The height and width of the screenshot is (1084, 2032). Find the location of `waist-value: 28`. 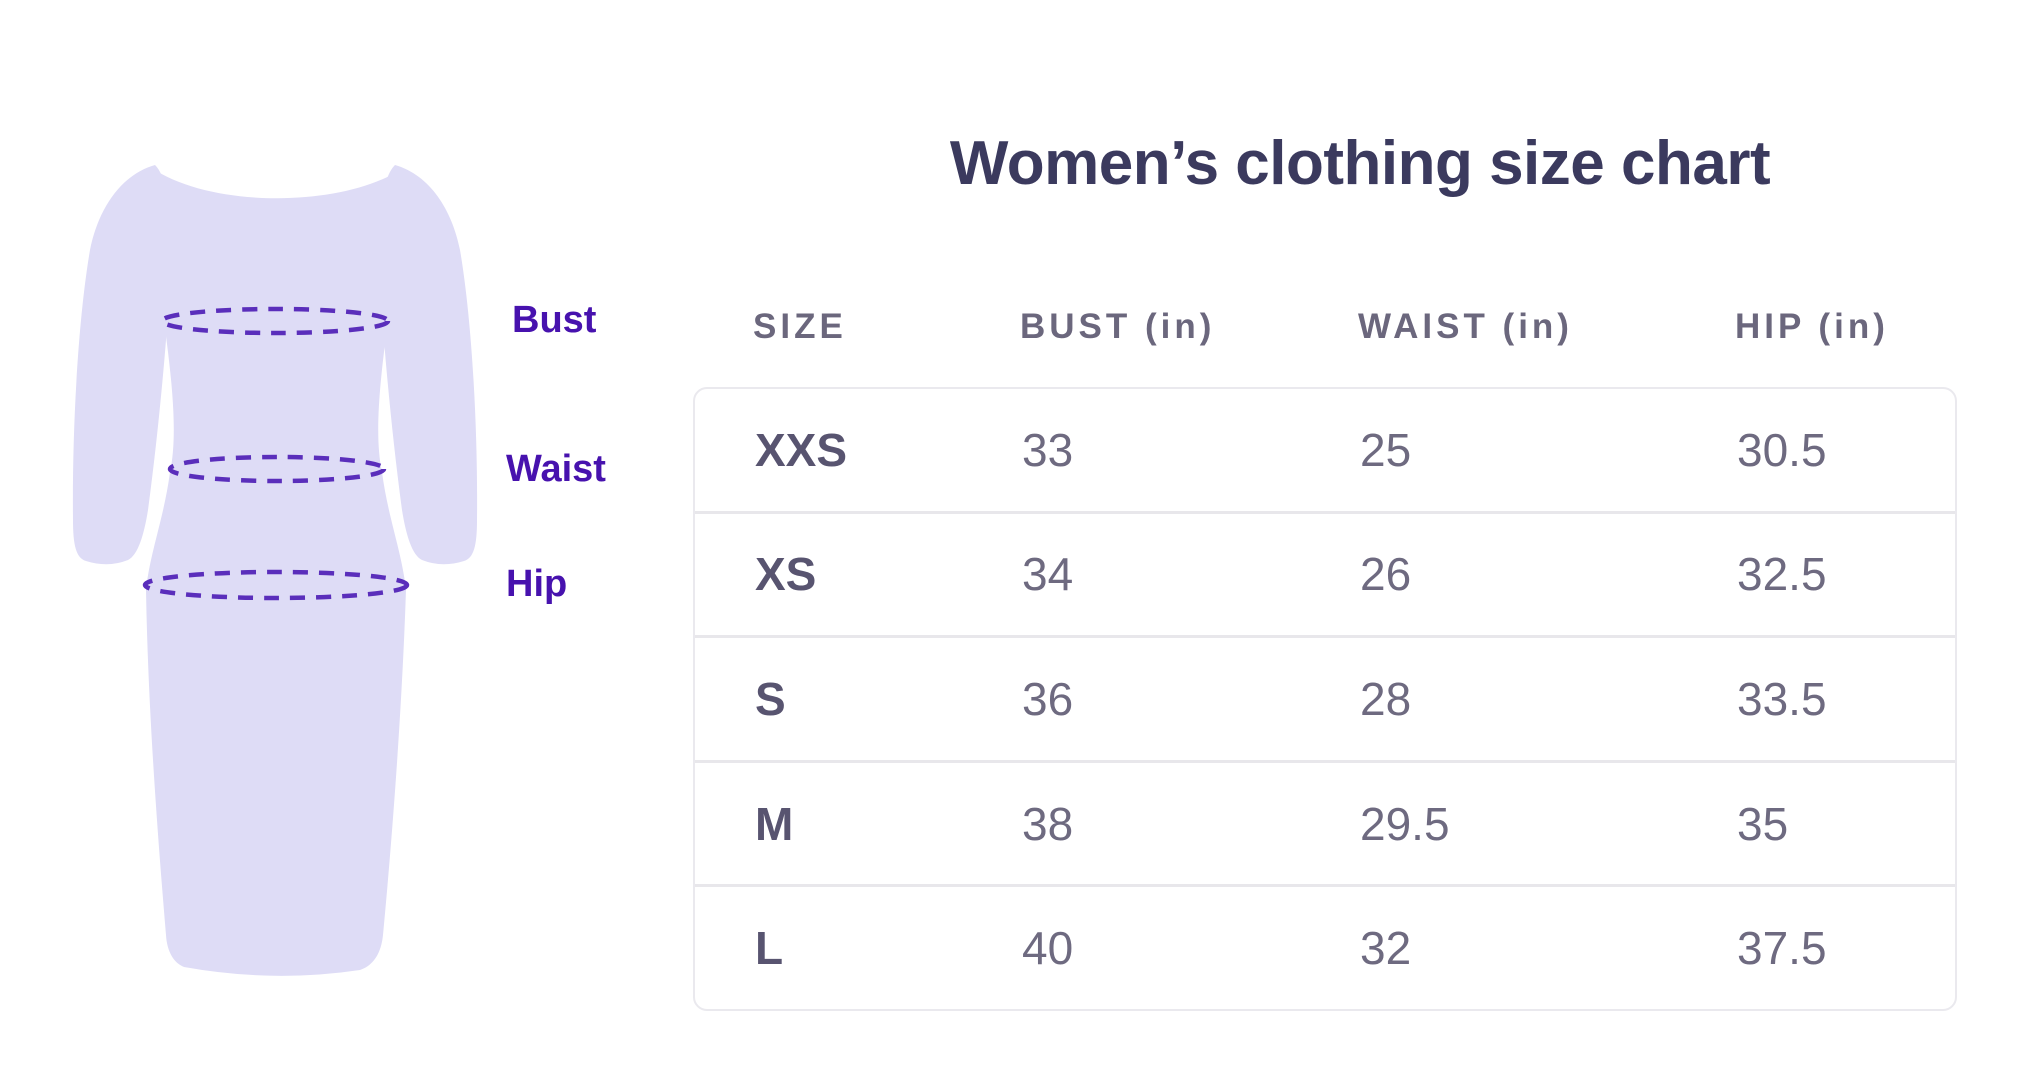

waist-value: 28 is located at coordinates (1386, 698).